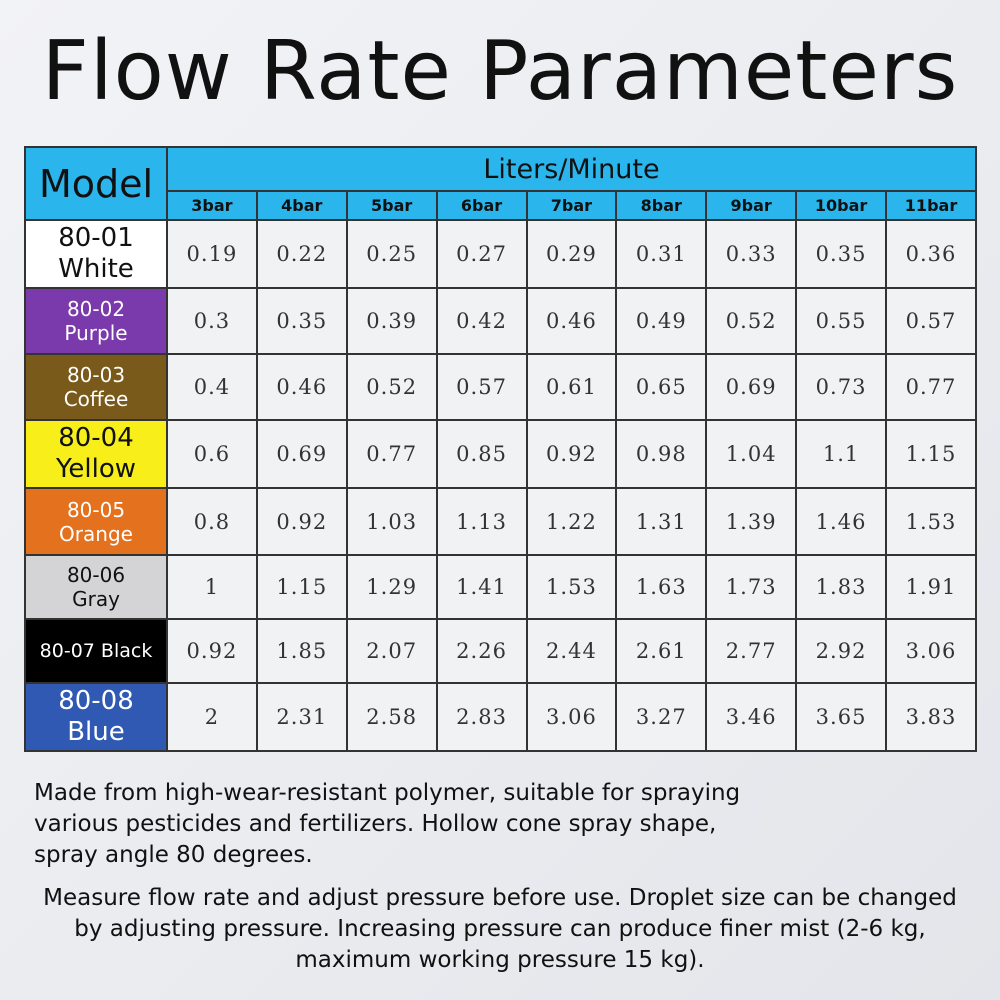  What do you see at coordinates (500, 71) in the screenshot?
I see `page-title: Flow Rate Parameters` at bounding box center [500, 71].